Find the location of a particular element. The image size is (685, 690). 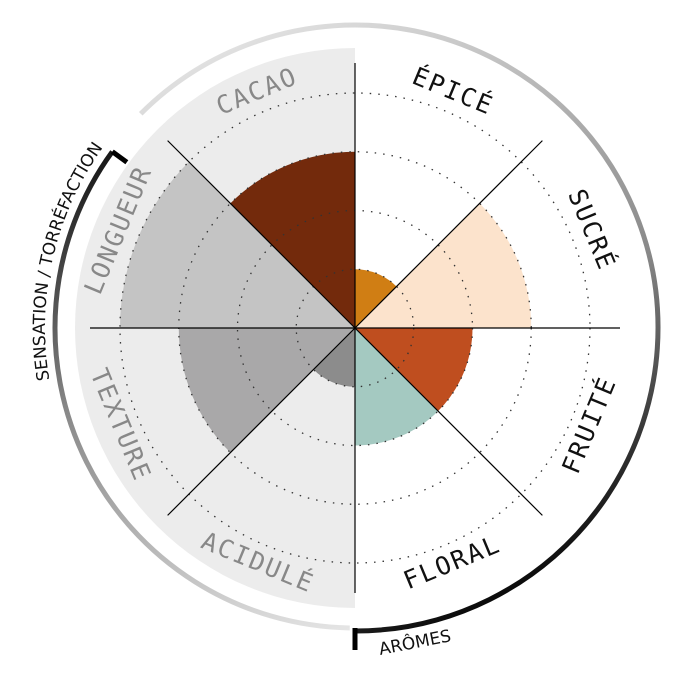

category-label: ÉPICÉ is located at coordinates (453, 90).